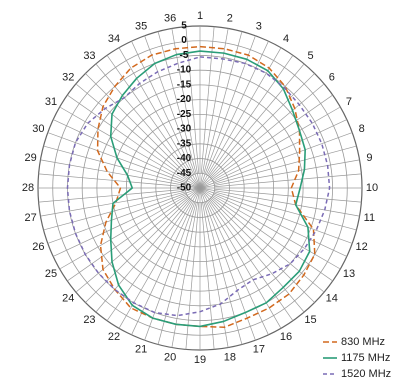  I want to click on radial-tick-label: -15, so click(184, 84).